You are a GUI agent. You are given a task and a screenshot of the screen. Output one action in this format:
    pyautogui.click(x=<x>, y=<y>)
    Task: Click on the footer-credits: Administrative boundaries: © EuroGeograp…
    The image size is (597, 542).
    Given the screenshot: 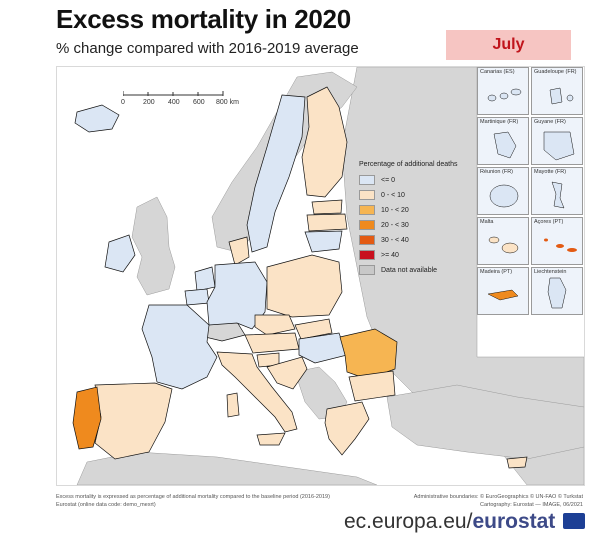 What is the action you would take?
    pyautogui.click(x=485, y=501)
    